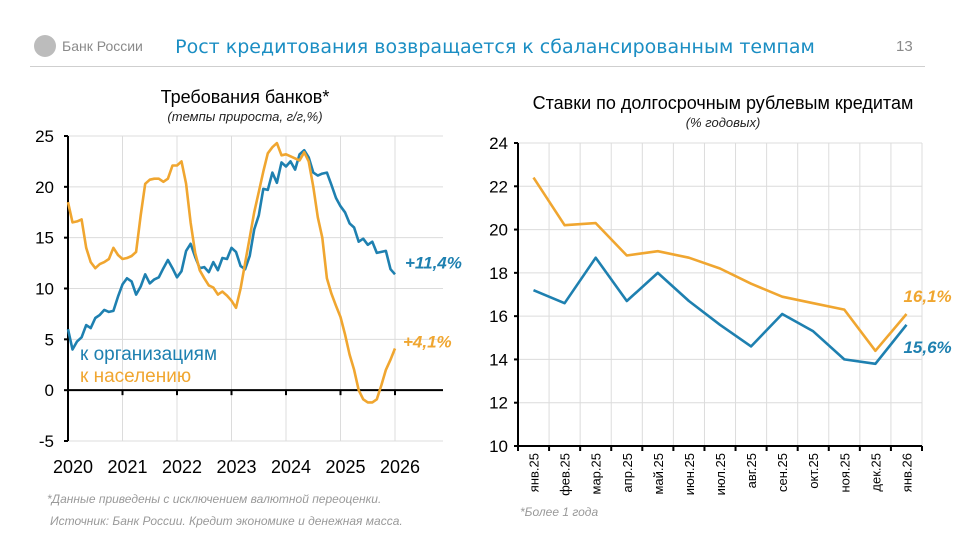  I want to click on right-footnote: *Более 1 года, so click(559, 512).